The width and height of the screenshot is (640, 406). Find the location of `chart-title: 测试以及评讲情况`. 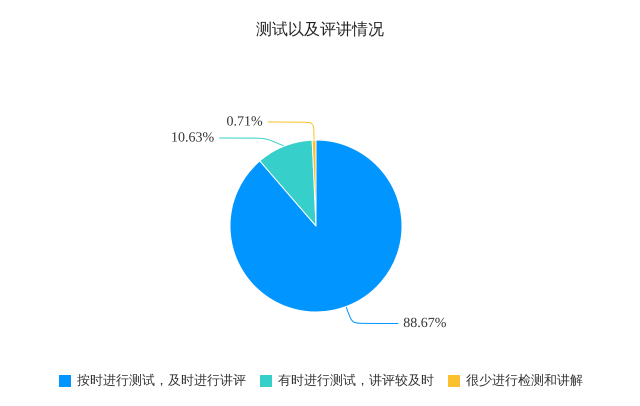

chart-title: 测试以及评讲情况 is located at coordinates (320, 29).